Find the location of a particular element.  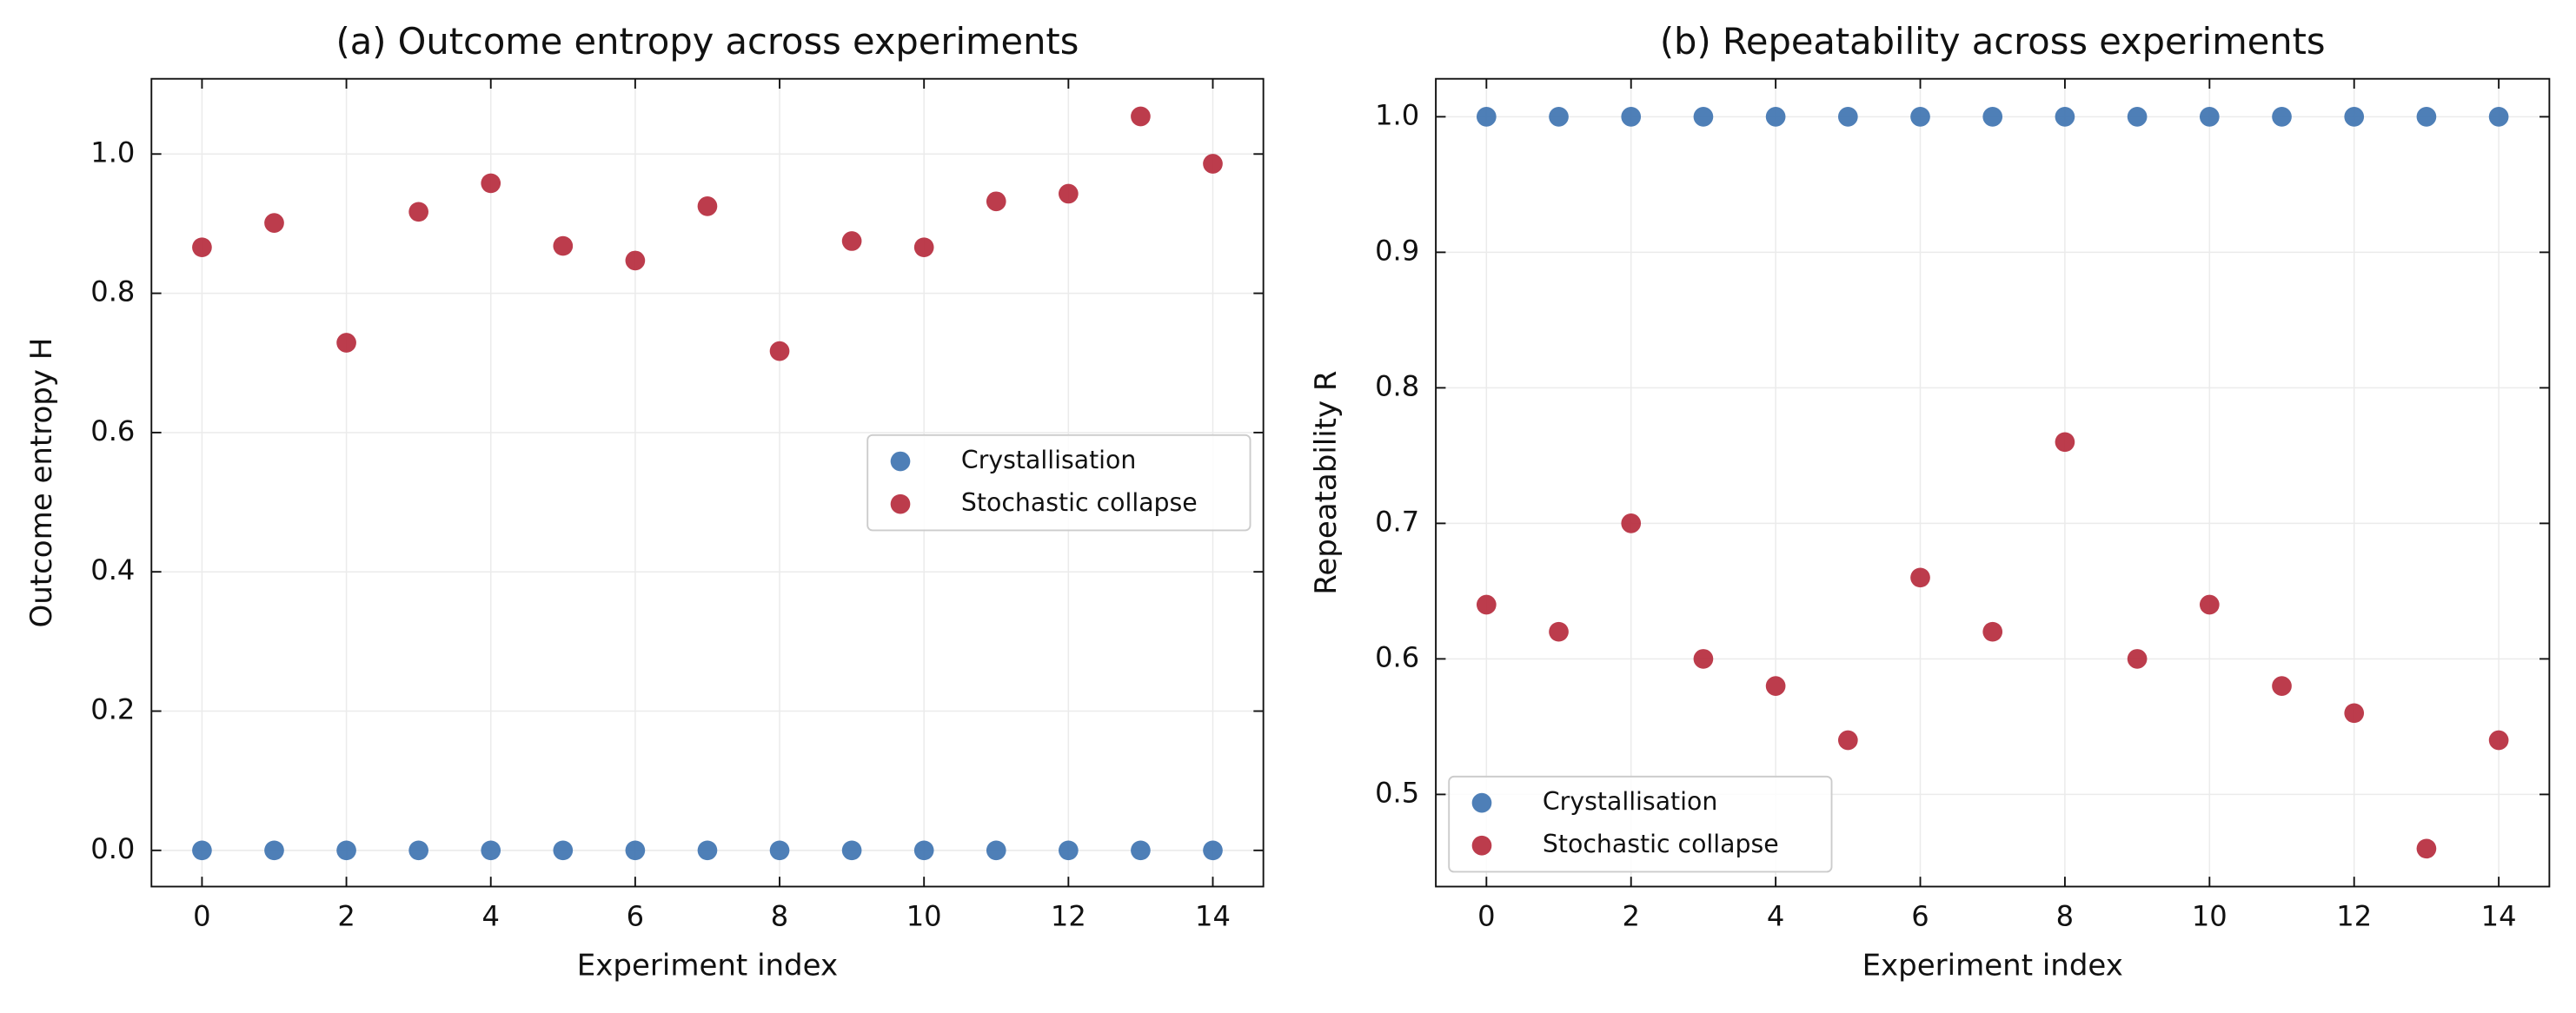

legend-label: Crystallisation is located at coordinates (1630, 801).